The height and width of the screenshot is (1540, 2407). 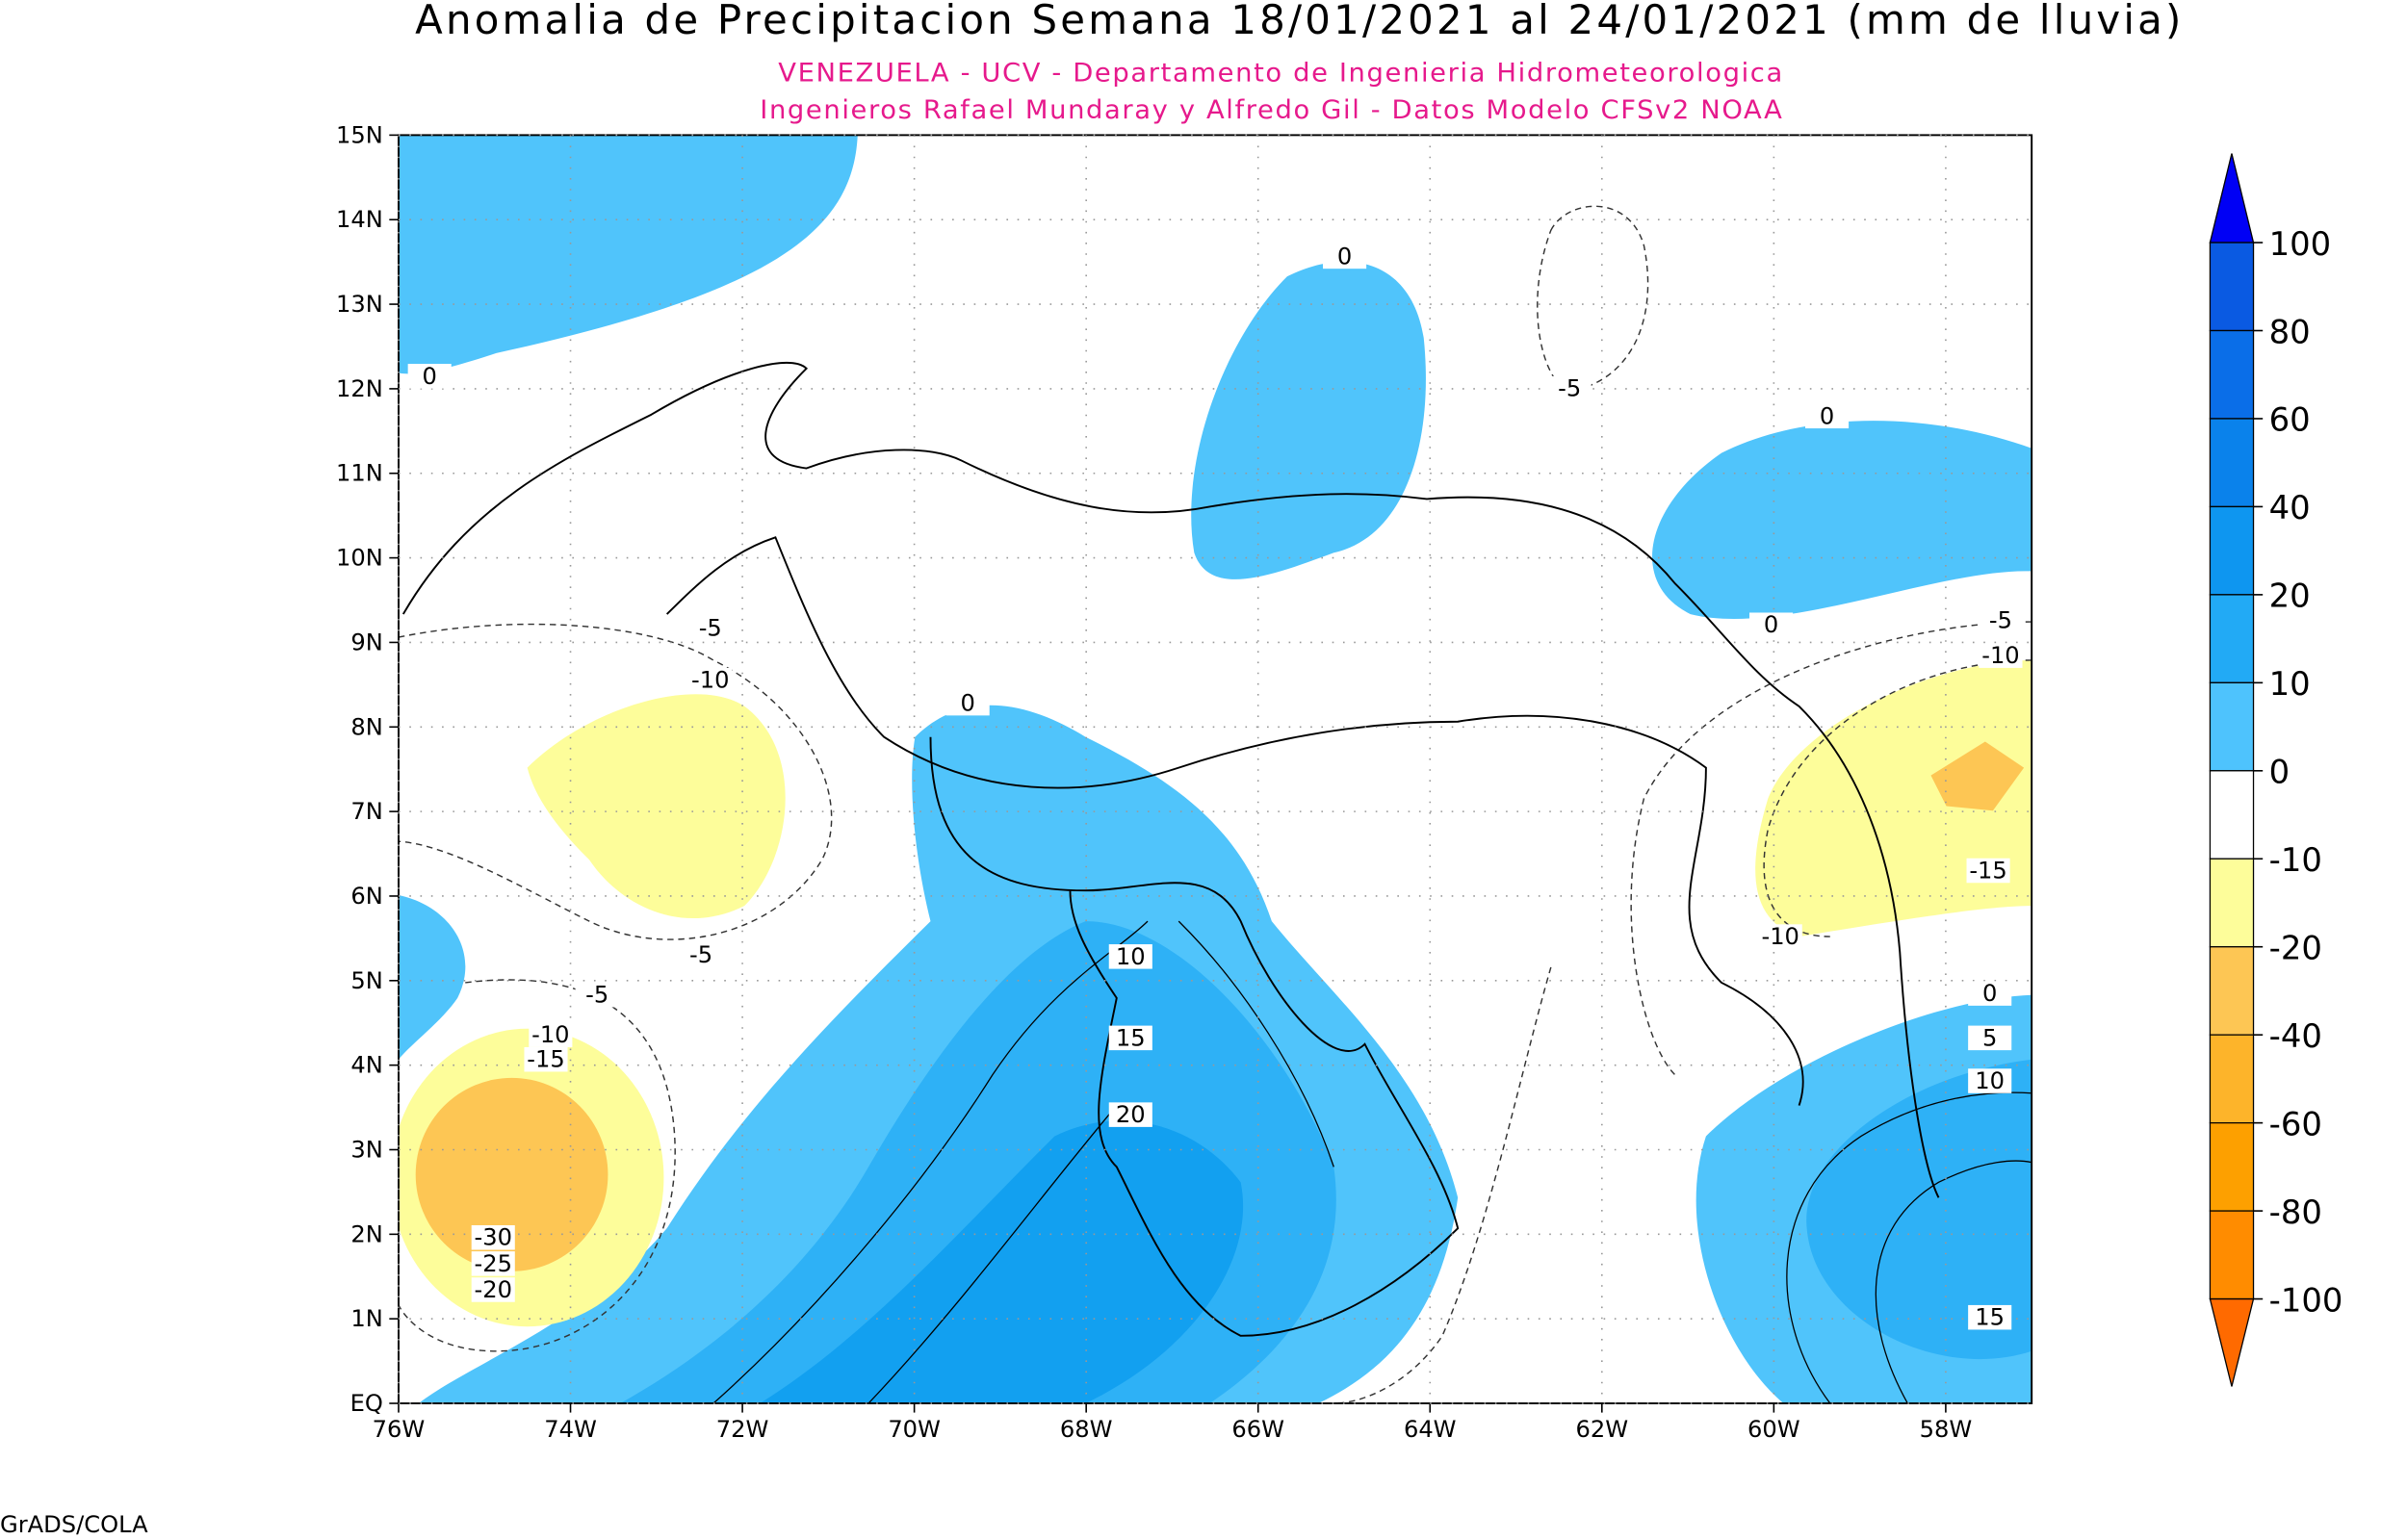 I want to click on colorbar-label: -20, so click(x=2295, y=948).